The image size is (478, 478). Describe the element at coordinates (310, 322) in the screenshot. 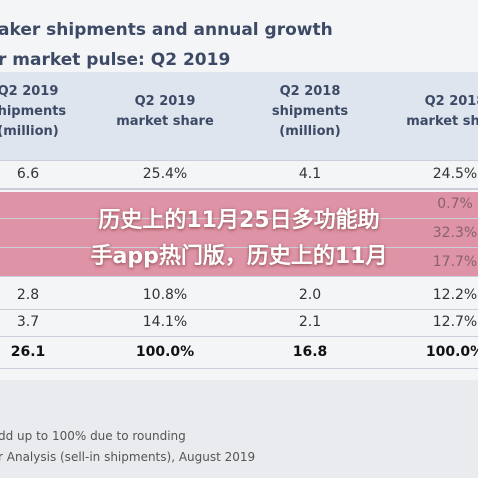

I see `cell: 2.1` at that location.